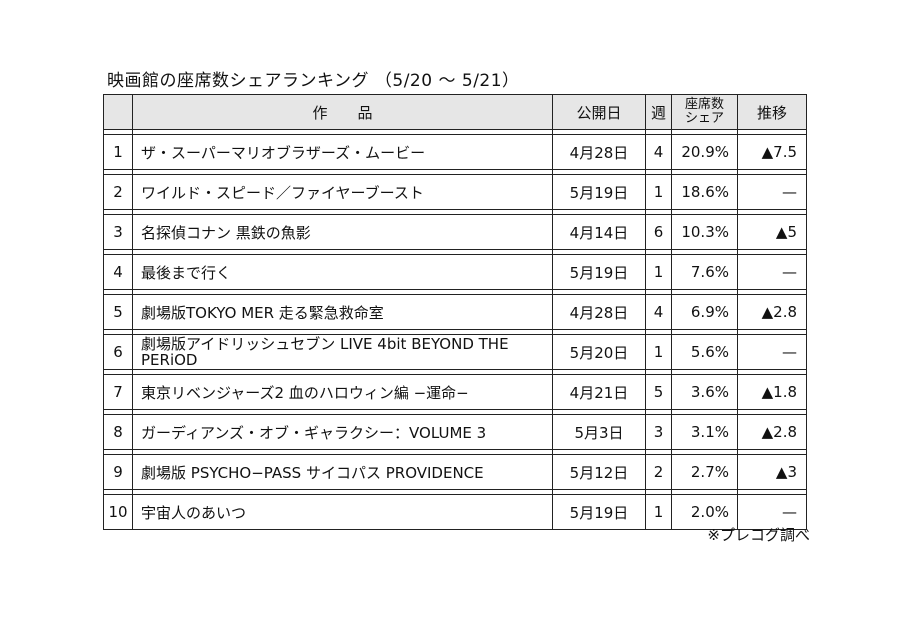 The width and height of the screenshot is (900, 626). I want to click on share-cell: 20.9%, so click(704, 152).